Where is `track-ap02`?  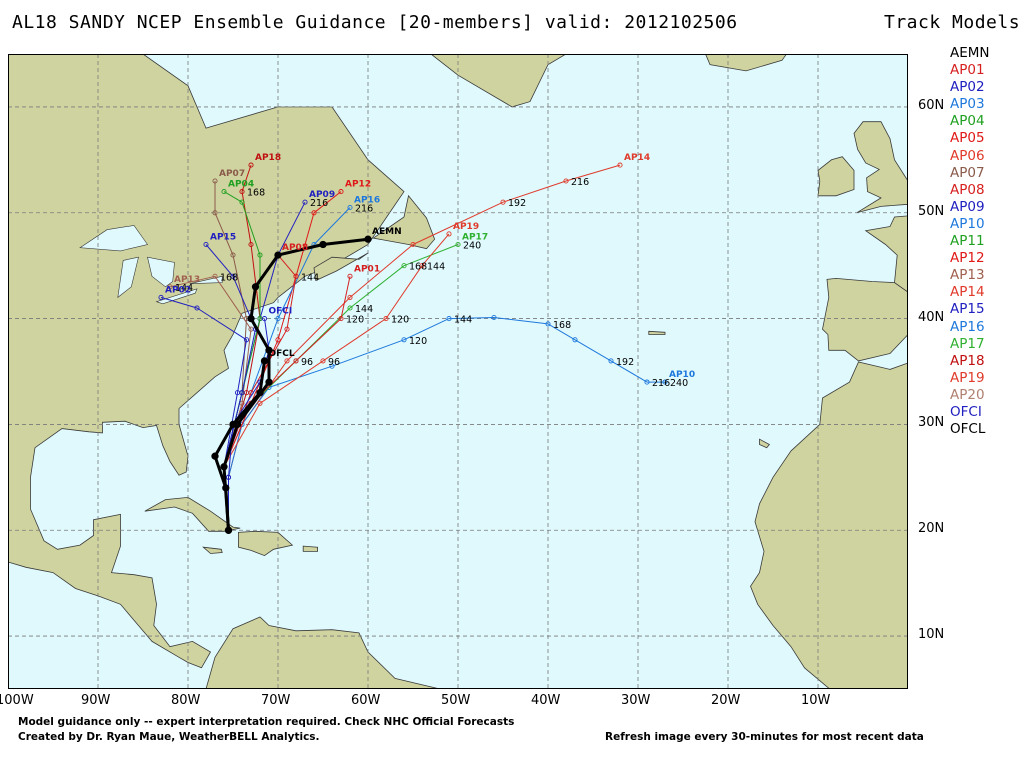 track-ap02 is located at coordinates (203, 381).